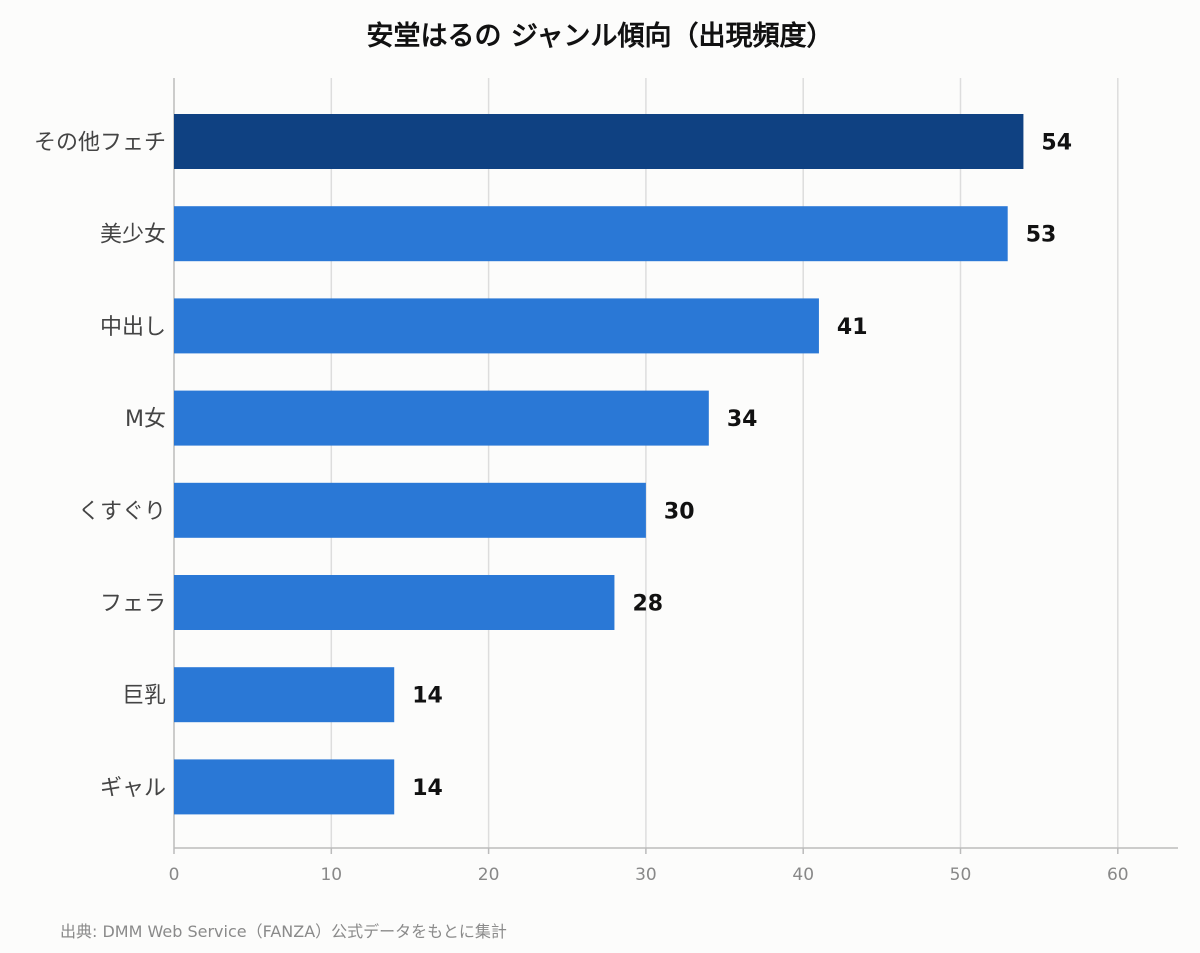  What do you see at coordinates (600, 36) in the screenshot?
I see `chart-title: 安堂はるの ジャンル傾向（出現頻度）` at bounding box center [600, 36].